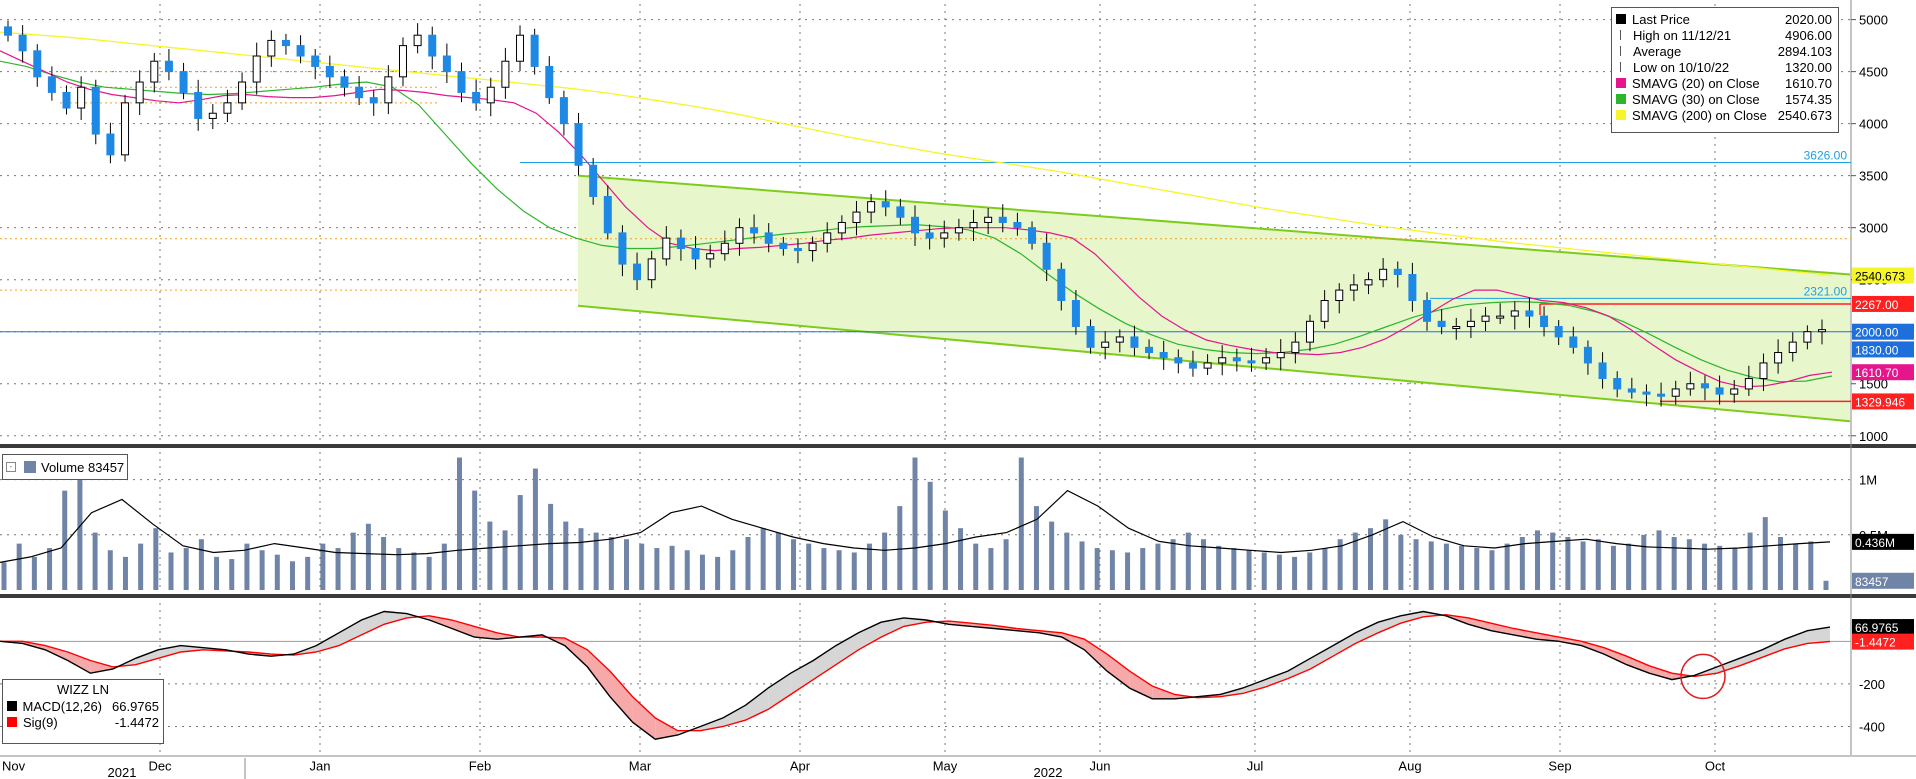 Image resolution: width=1916 pixels, height=779 pixels. I want to click on legend-label: High on 11/12/21, so click(1682, 35).